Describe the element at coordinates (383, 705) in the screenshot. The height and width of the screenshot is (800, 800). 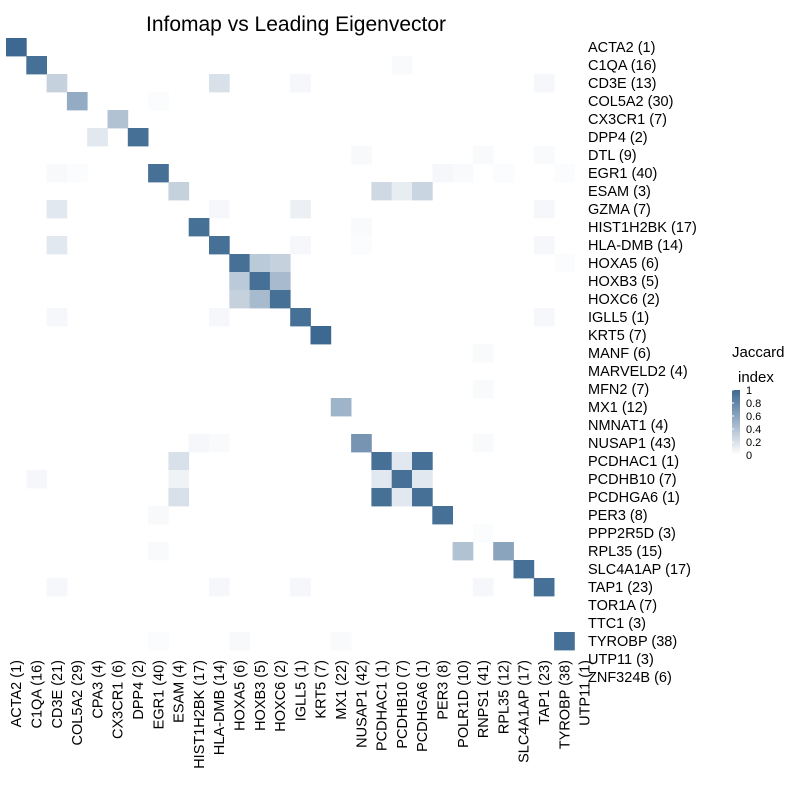
I see `column-label: PCDHAC1 (1)` at that location.